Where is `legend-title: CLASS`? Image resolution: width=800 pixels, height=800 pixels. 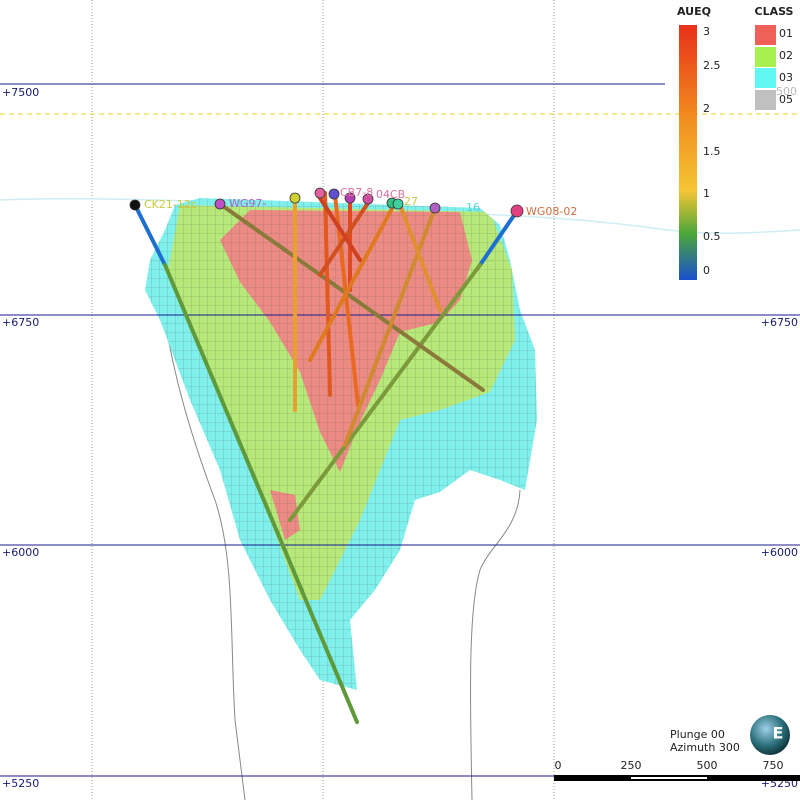
legend-title: CLASS is located at coordinates (774, 11).